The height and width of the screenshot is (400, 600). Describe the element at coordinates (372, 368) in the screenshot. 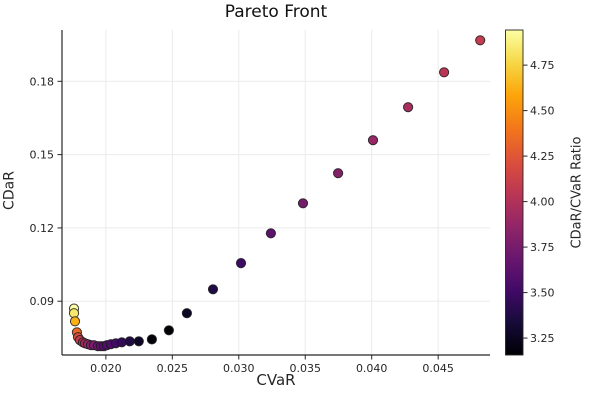

I see `x-tick-label: 0.040` at that location.